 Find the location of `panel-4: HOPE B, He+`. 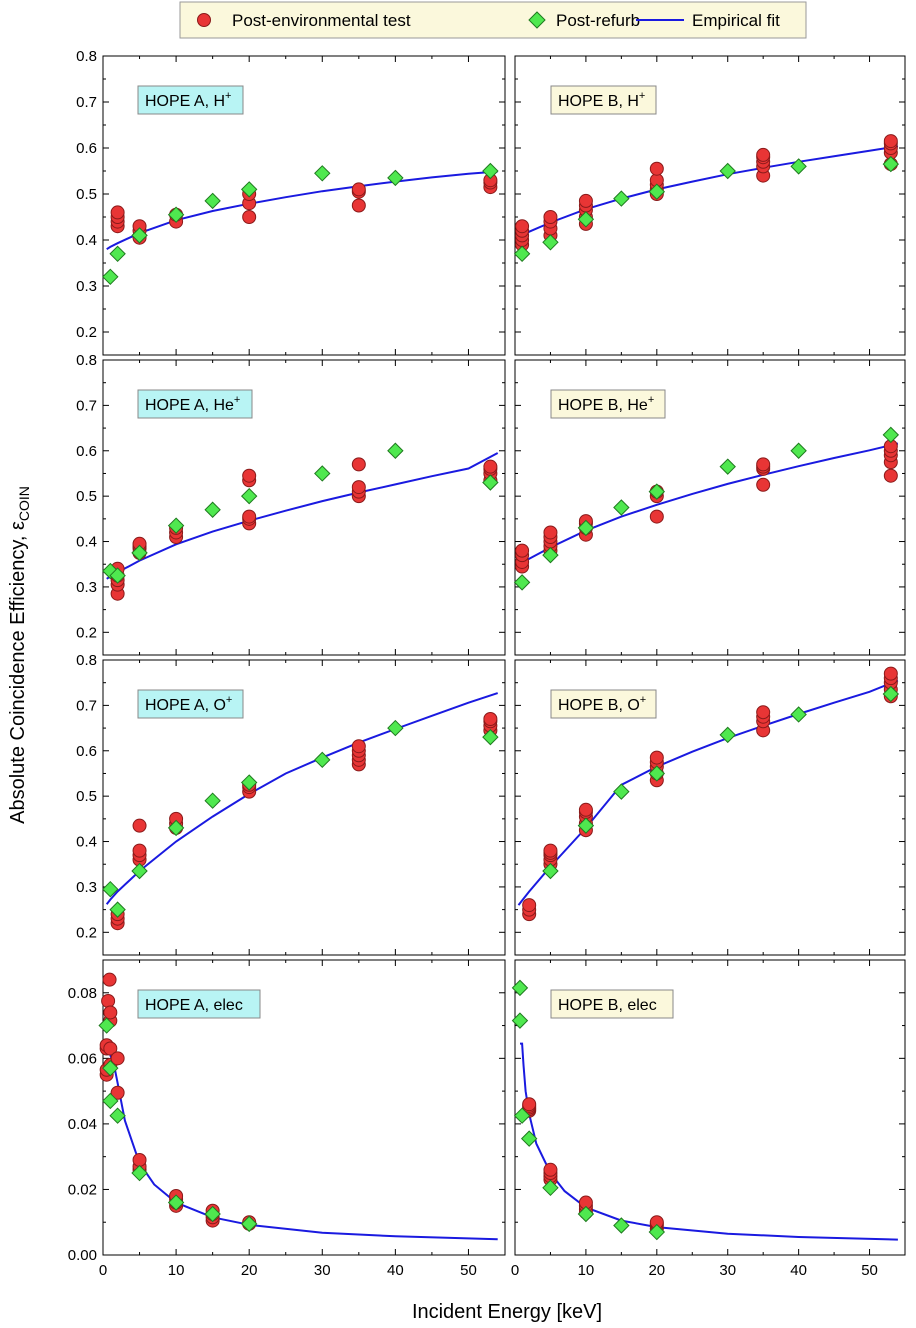

panel-4: HOPE B, He+ is located at coordinates (709, 507).